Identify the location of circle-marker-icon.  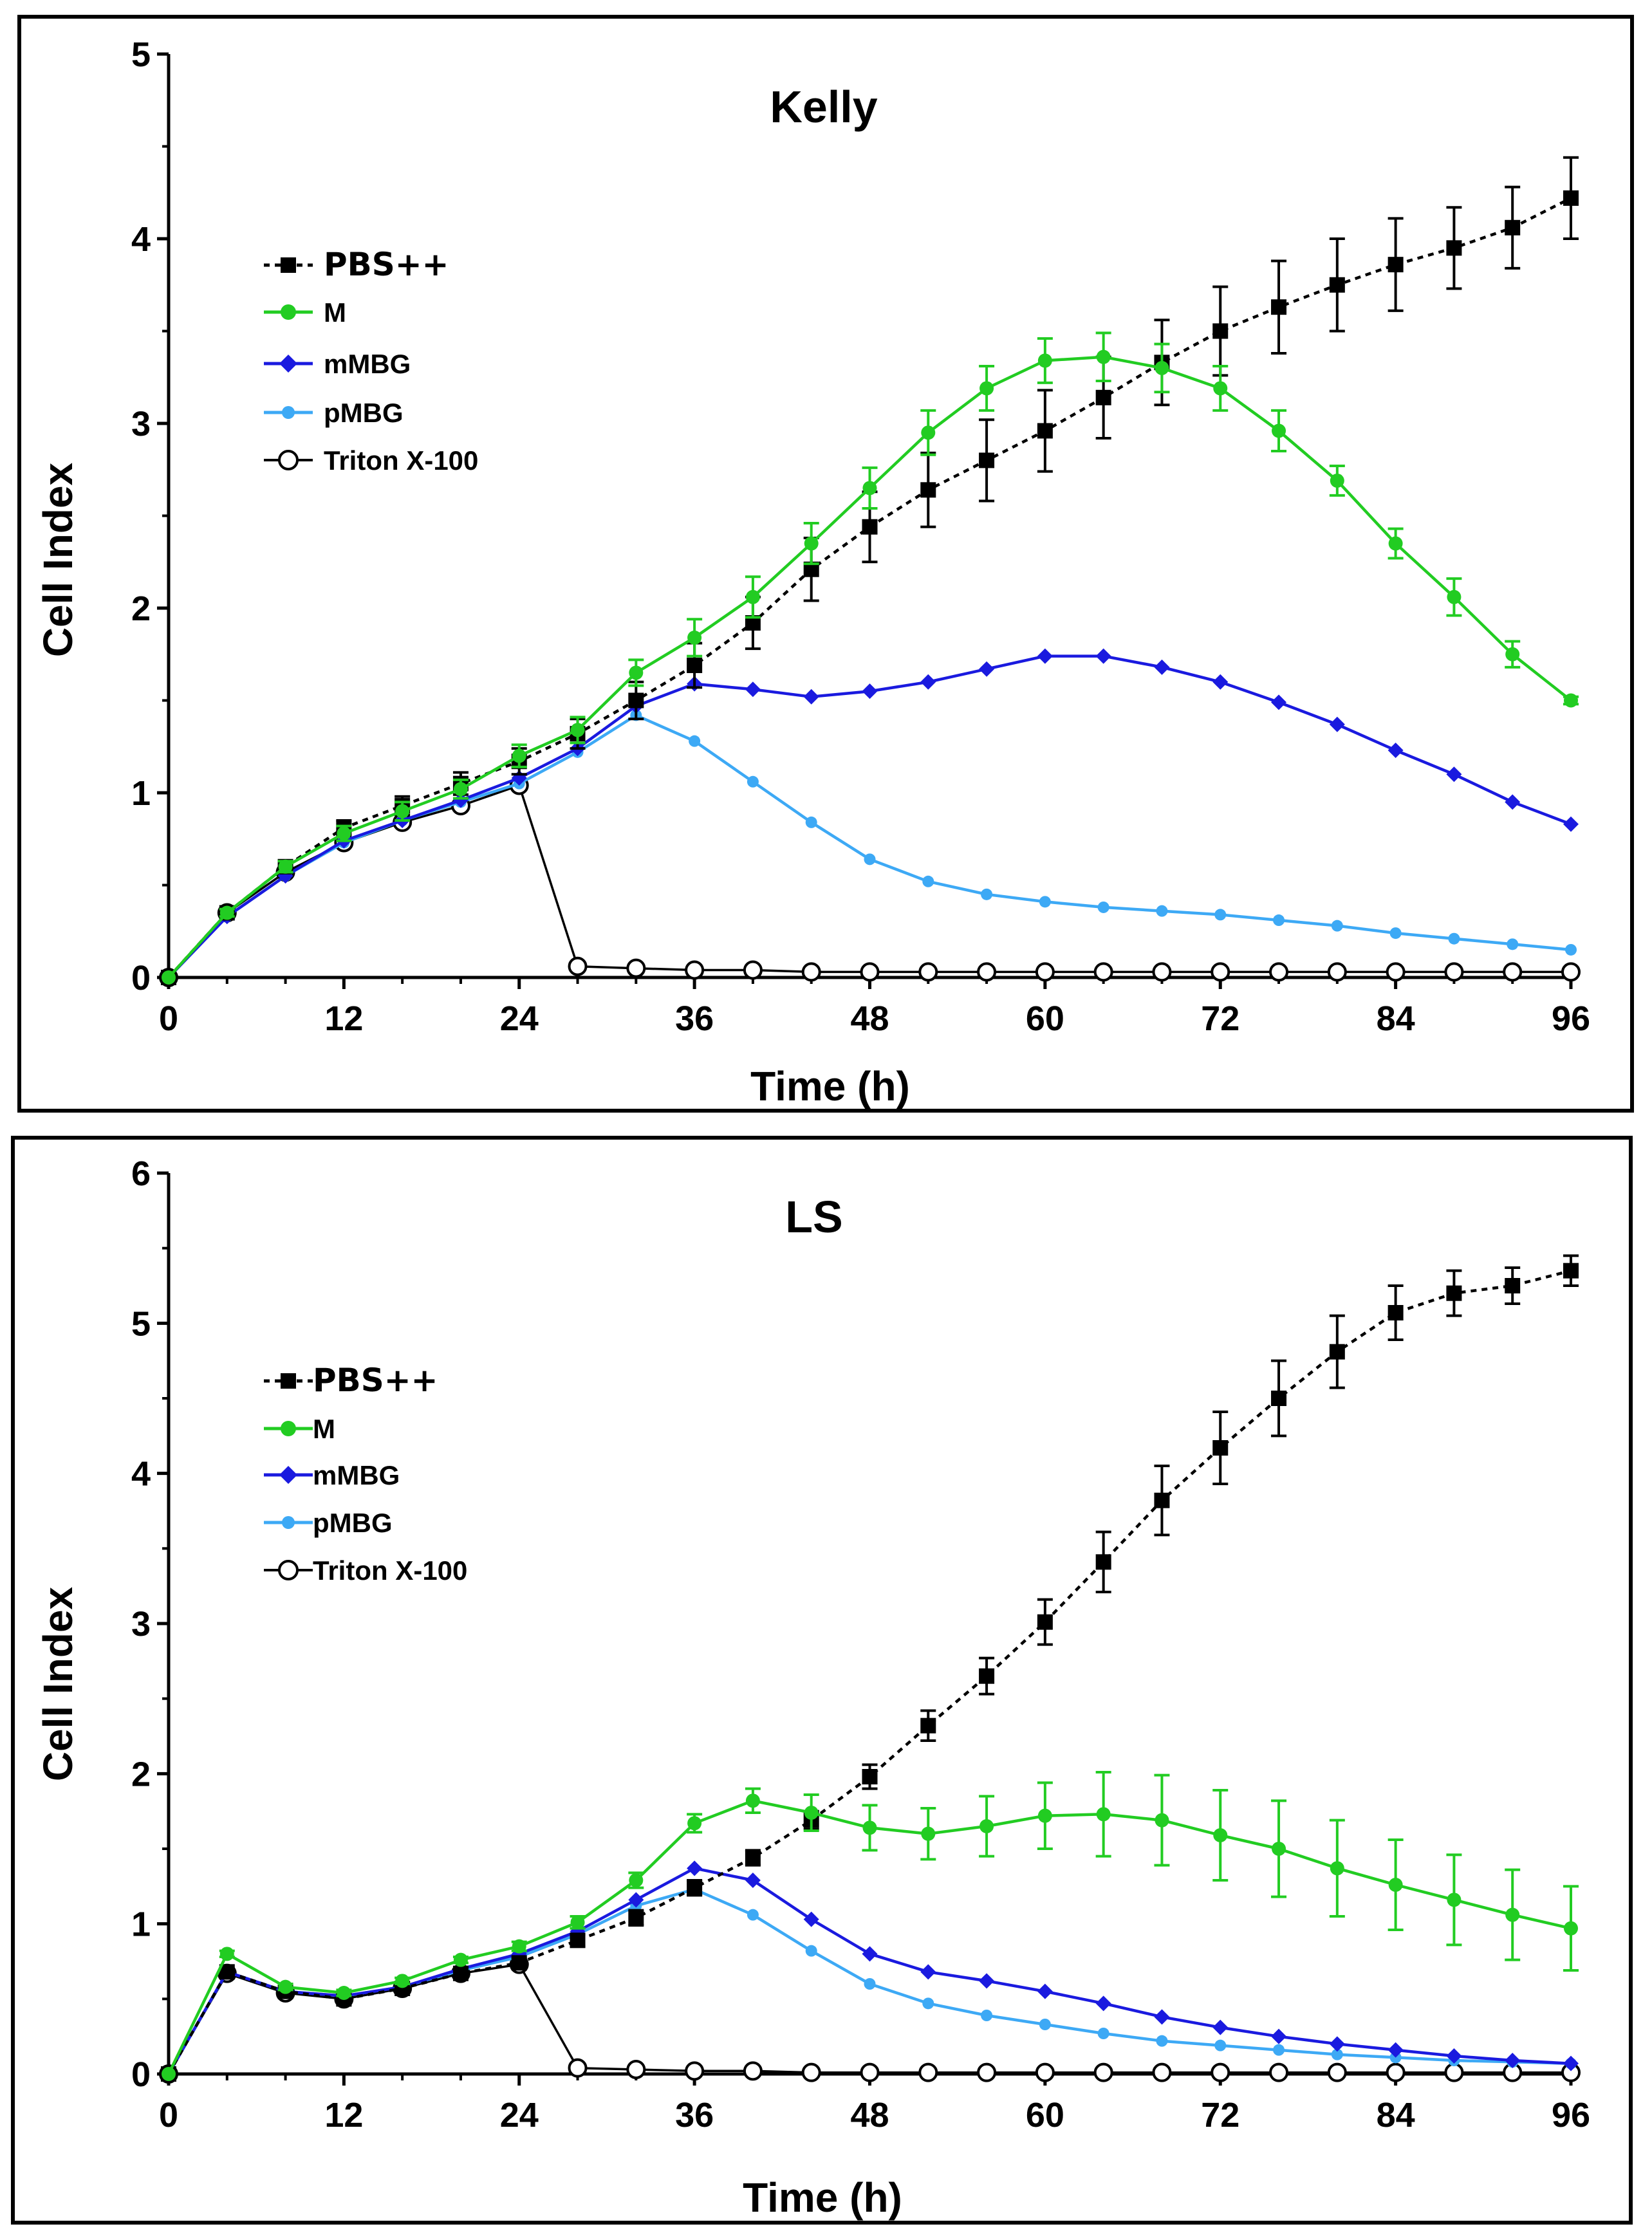
(288, 1522).